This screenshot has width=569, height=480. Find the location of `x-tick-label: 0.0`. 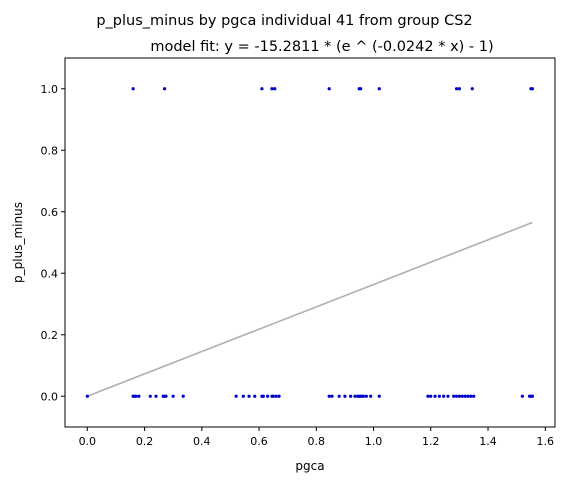

x-tick-label: 0.0 is located at coordinates (88, 441).